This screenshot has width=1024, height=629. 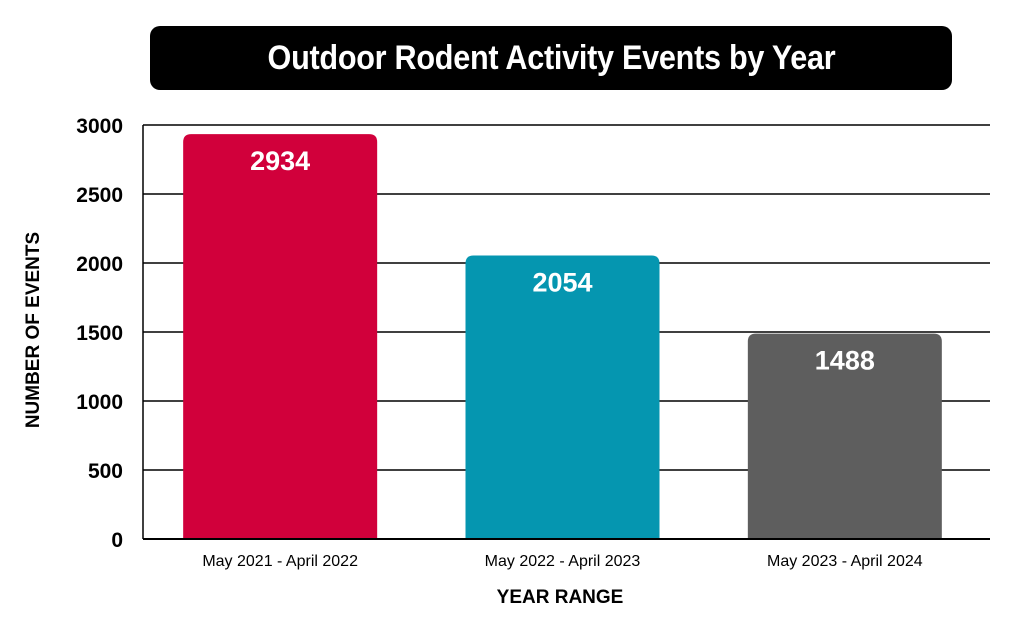 What do you see at coordinates (280, 161) in the screenshot?
I see `bar-value-label: 2934` at bounding box center [280, 161].